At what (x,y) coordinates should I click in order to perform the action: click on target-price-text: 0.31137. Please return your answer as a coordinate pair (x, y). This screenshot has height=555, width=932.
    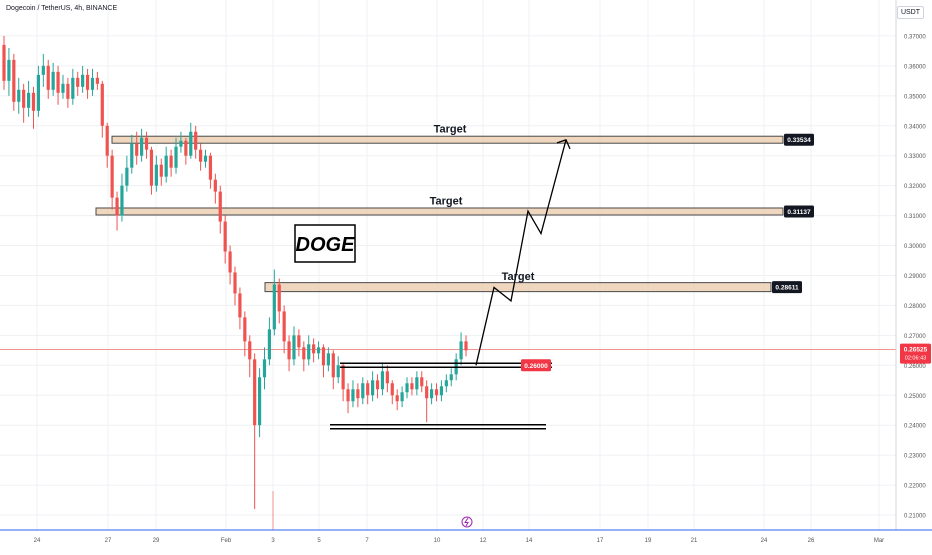
    Looking at the image, I should click on (799, 212).